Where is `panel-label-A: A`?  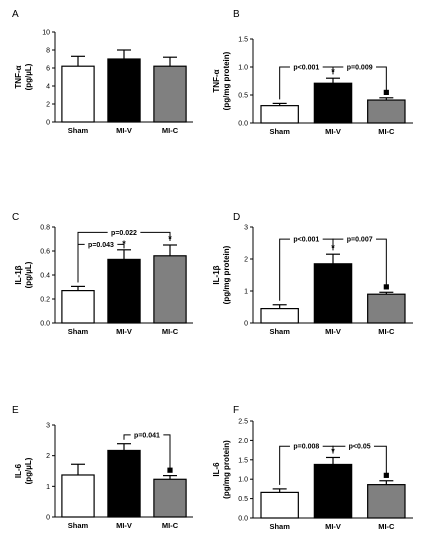
panel-label-A: A is located at coordinates (15, 14).